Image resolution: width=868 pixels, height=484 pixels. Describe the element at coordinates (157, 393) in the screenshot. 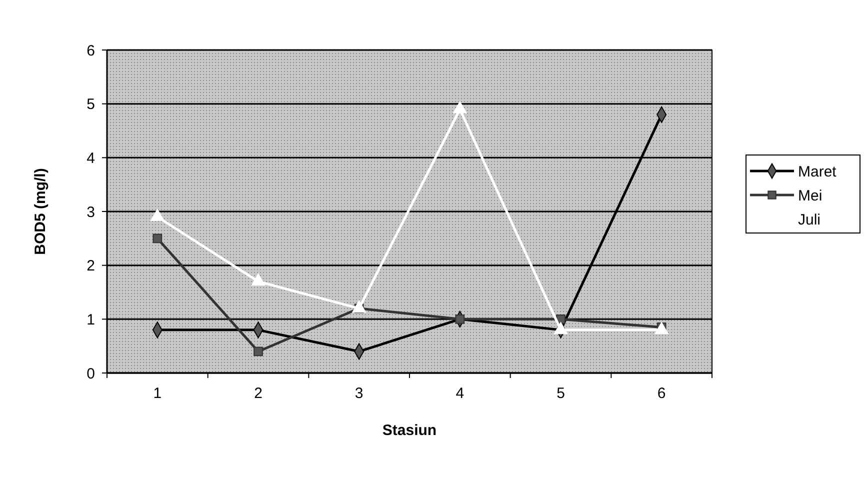

I see `x-tick-label: 1` at that location.